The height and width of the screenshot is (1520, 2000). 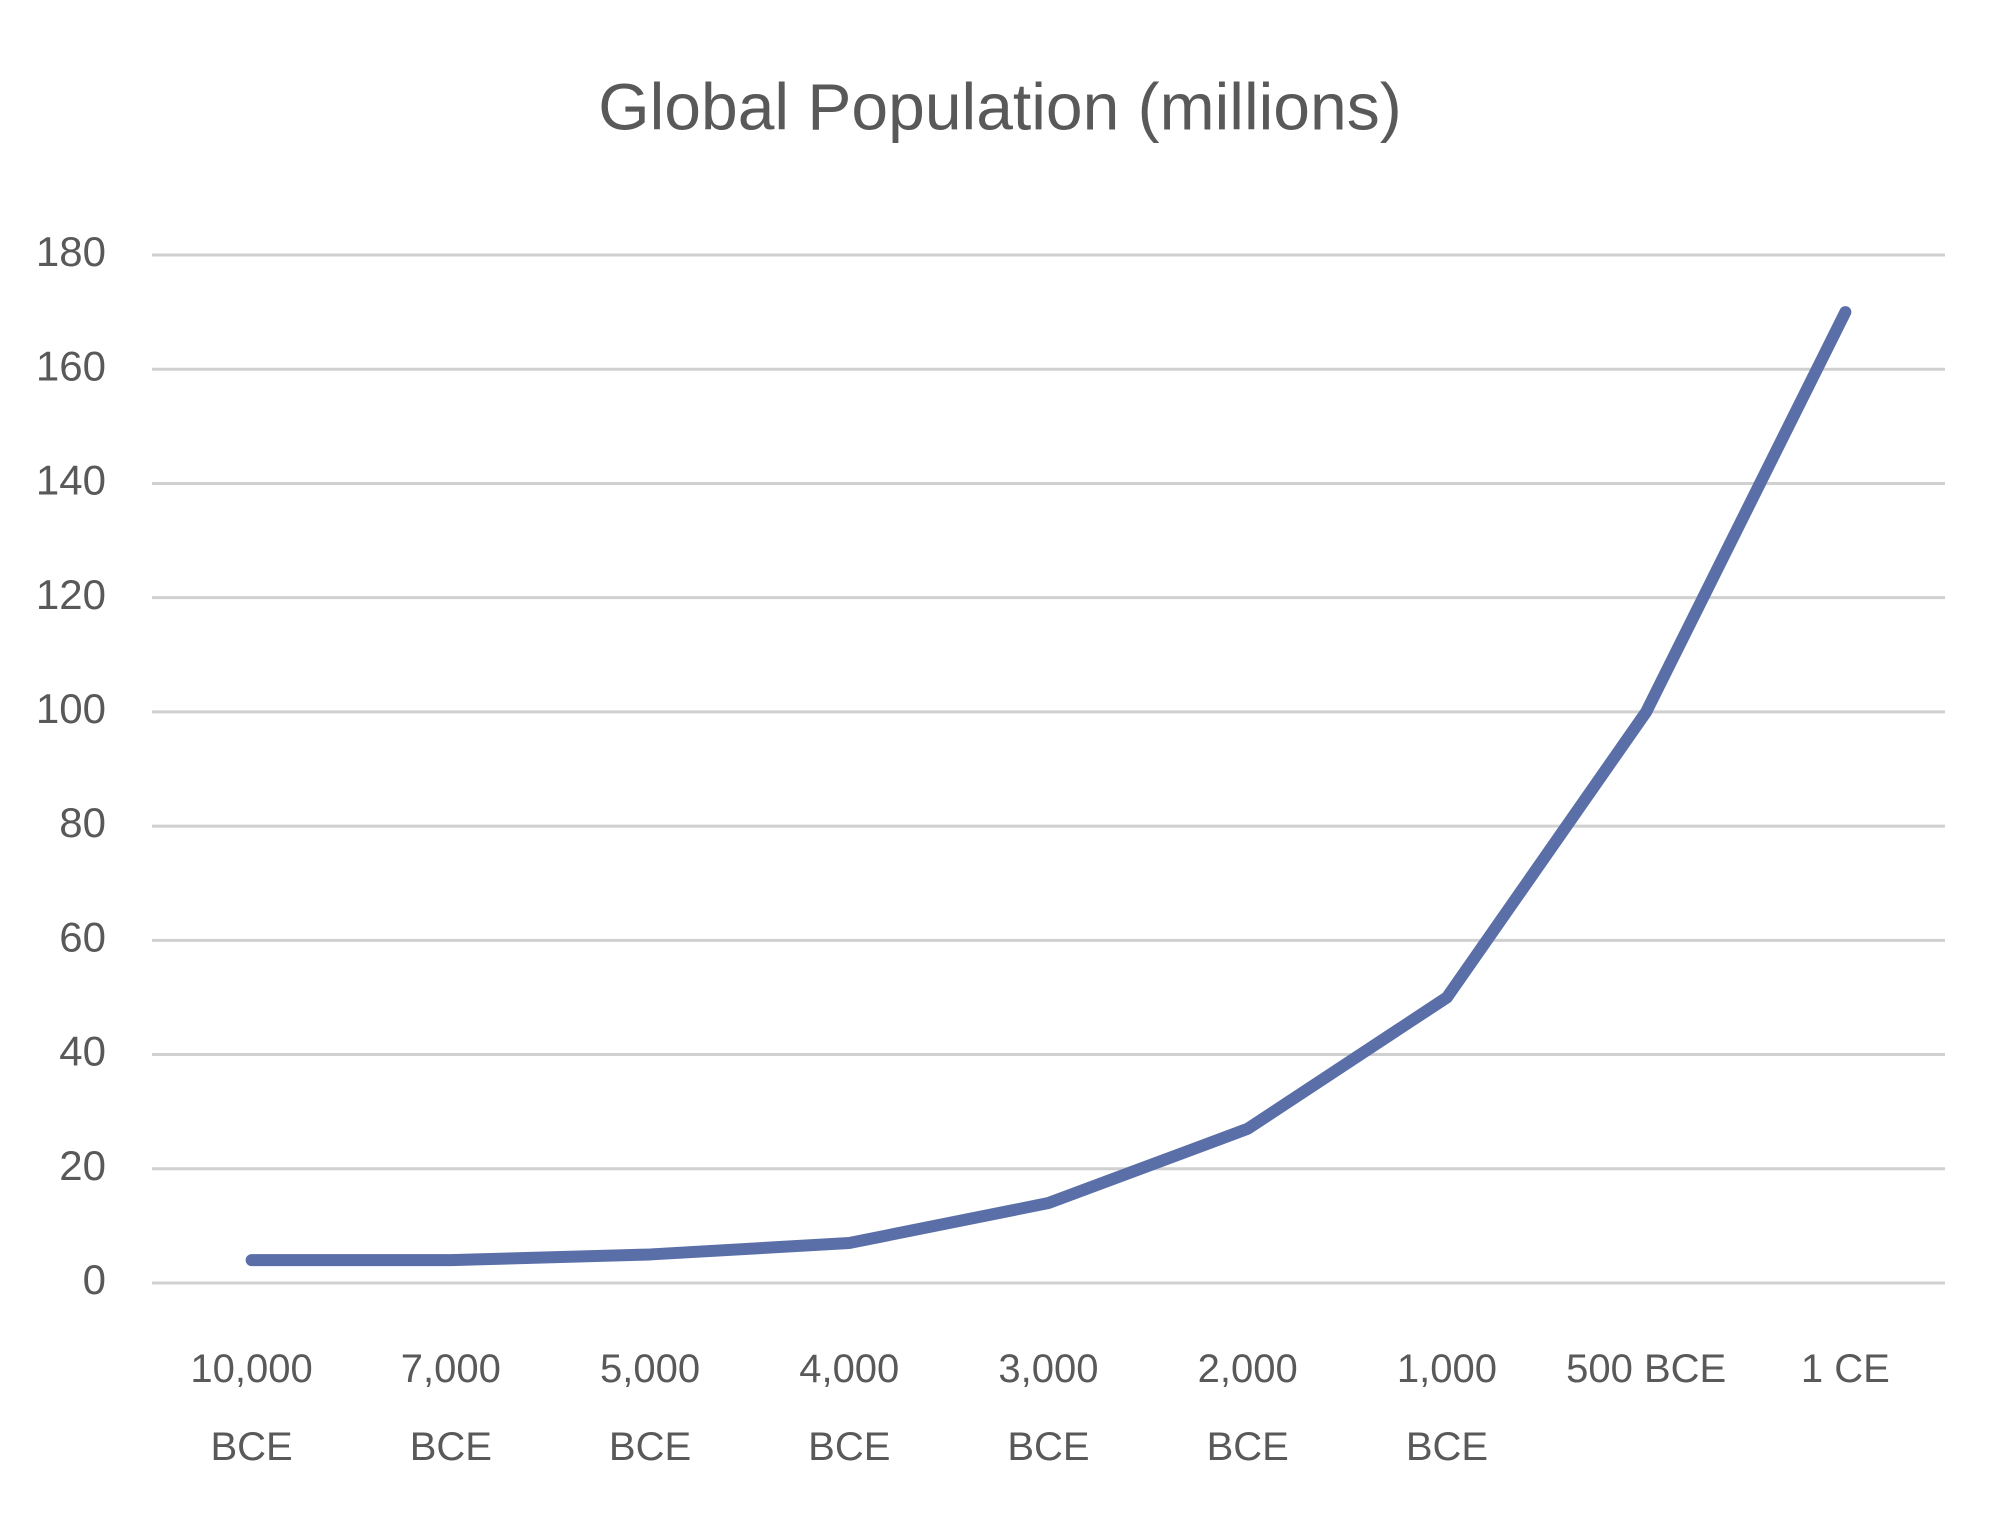 I want to click on y-tick-label: 80, so click(x=82, y=822).